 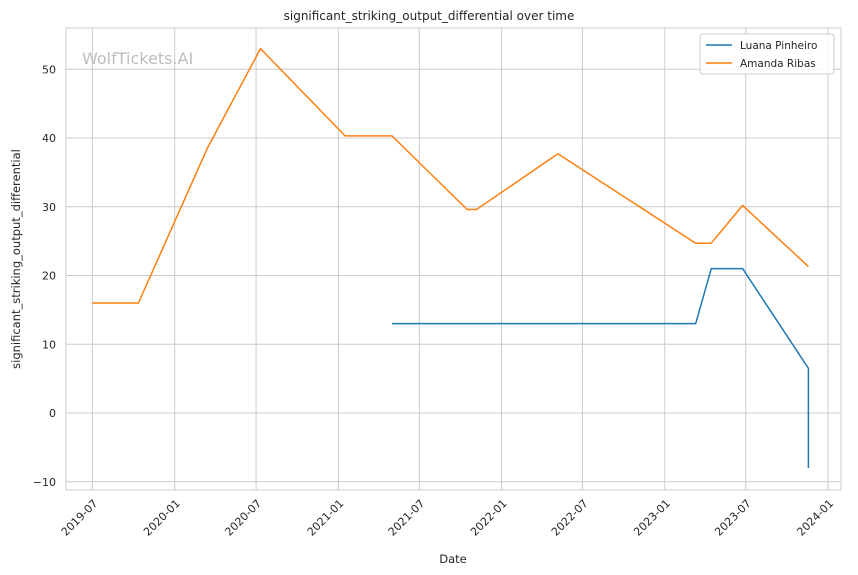 I want to click on y-tick-label: −10, so click(x=44, y=482).